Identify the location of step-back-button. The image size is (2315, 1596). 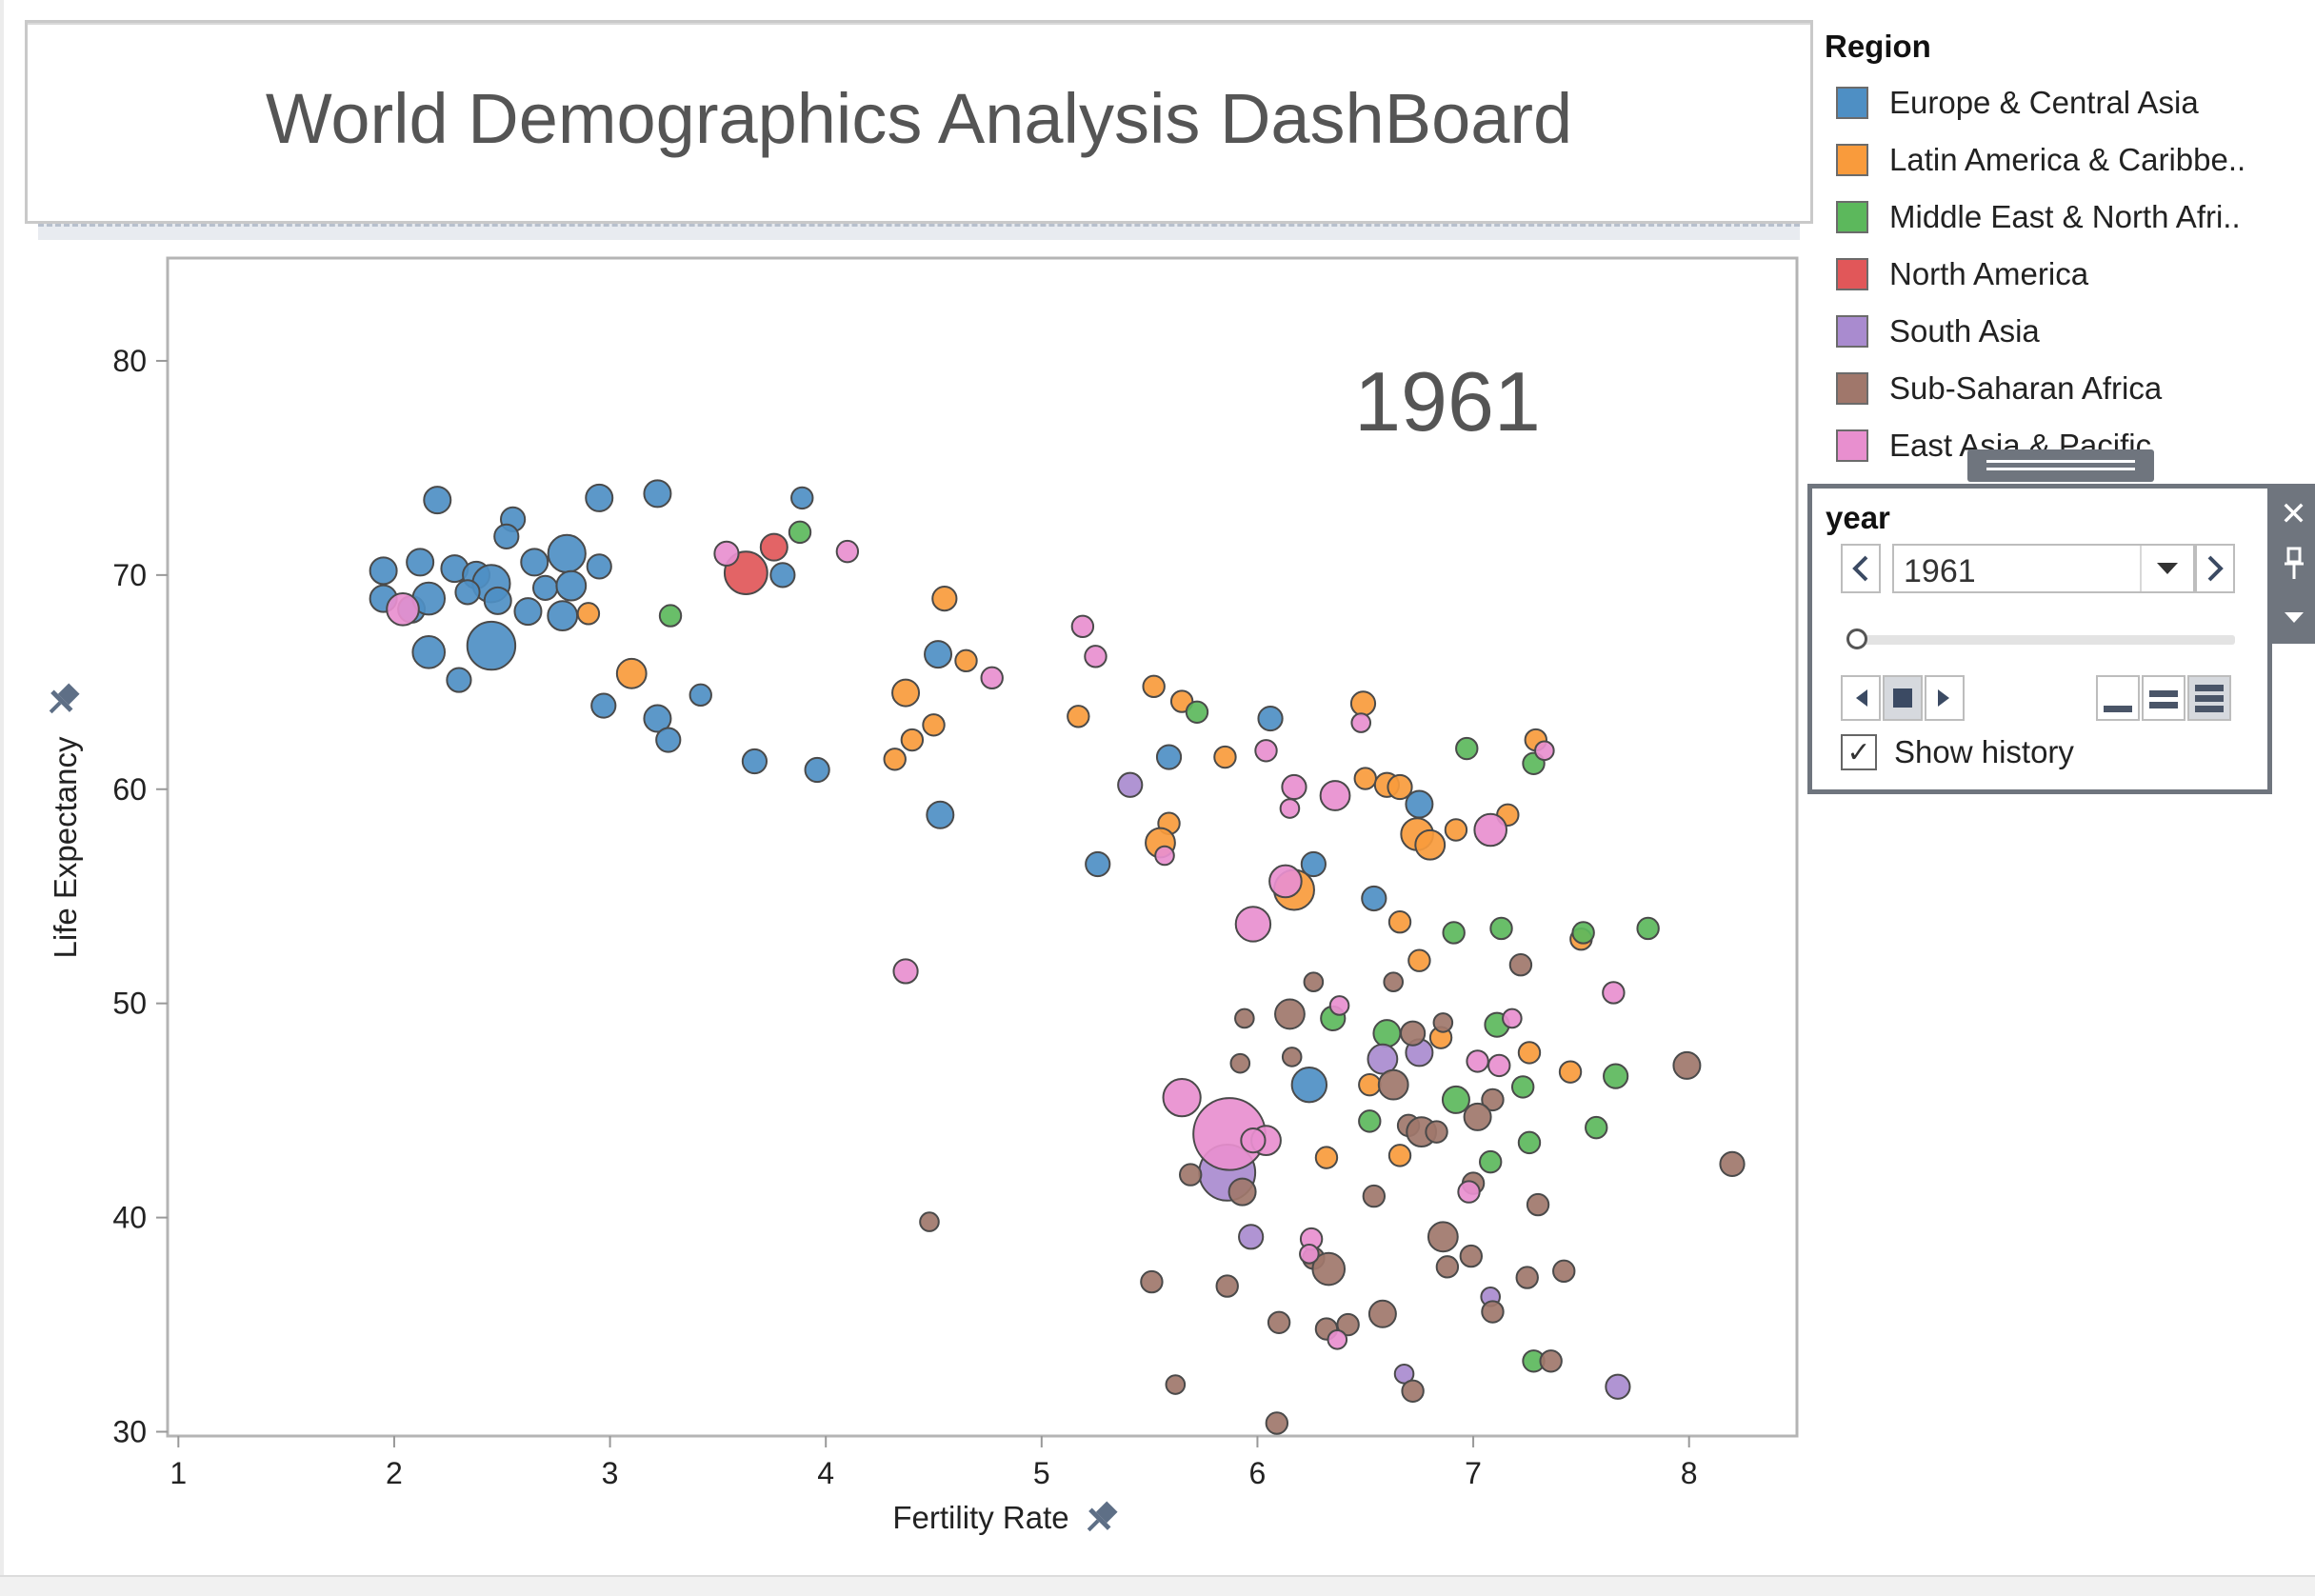
(1861, 698).